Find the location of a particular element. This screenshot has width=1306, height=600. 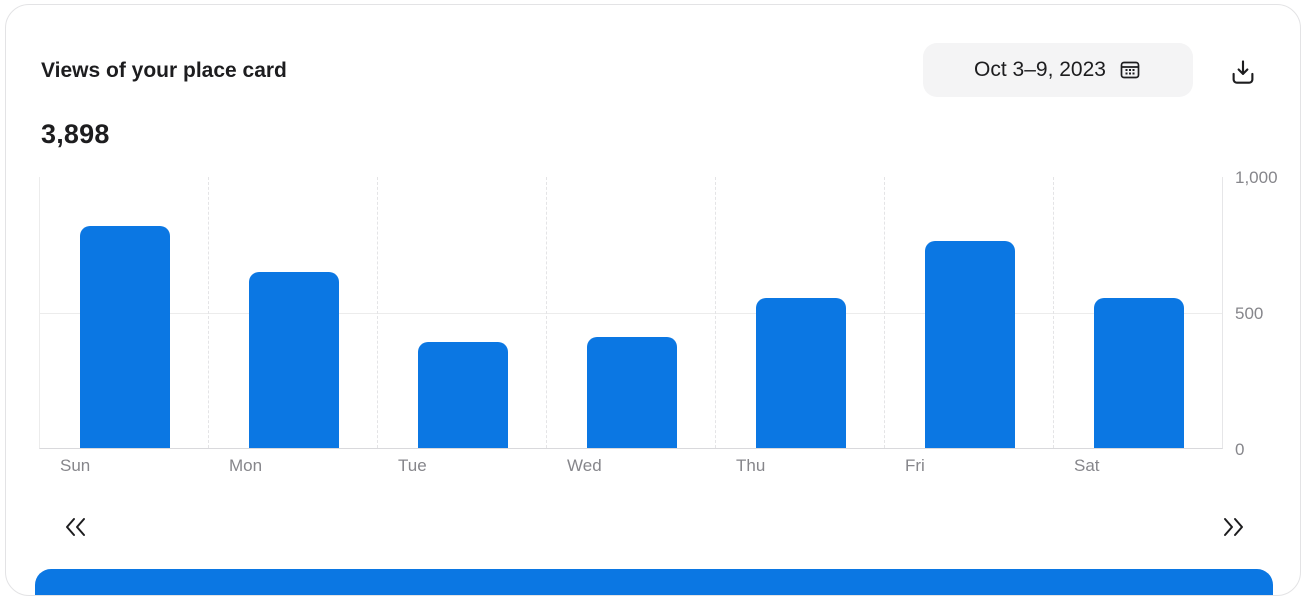

double-chevron-left-icon is located at coordinates (76, 527).